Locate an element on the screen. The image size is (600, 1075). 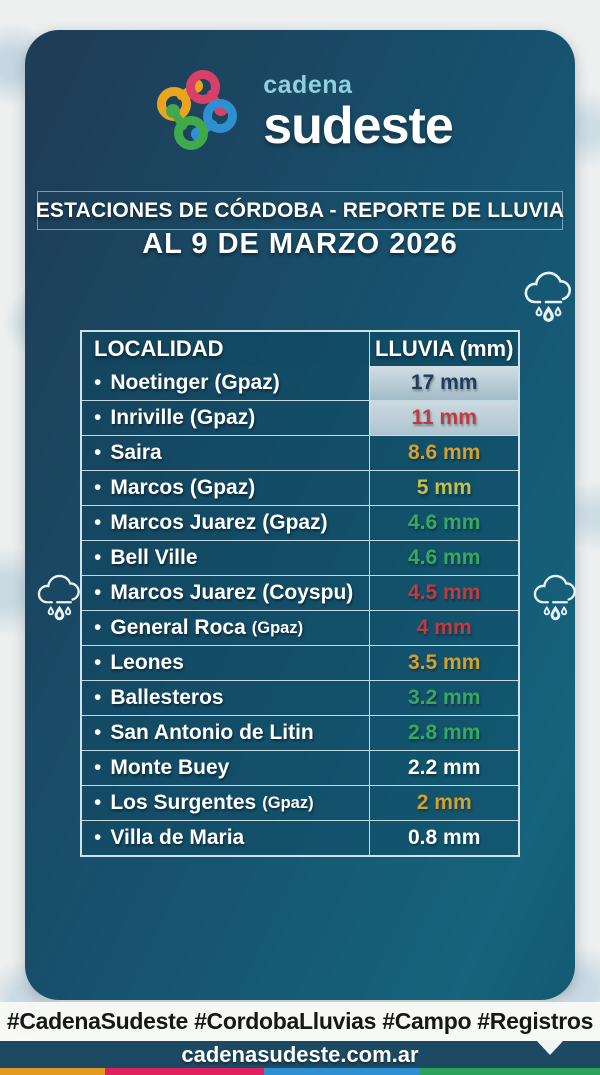
table-header-row: LOCALIDAD LLUVIA (mm) is located at coordinates (300, 349).